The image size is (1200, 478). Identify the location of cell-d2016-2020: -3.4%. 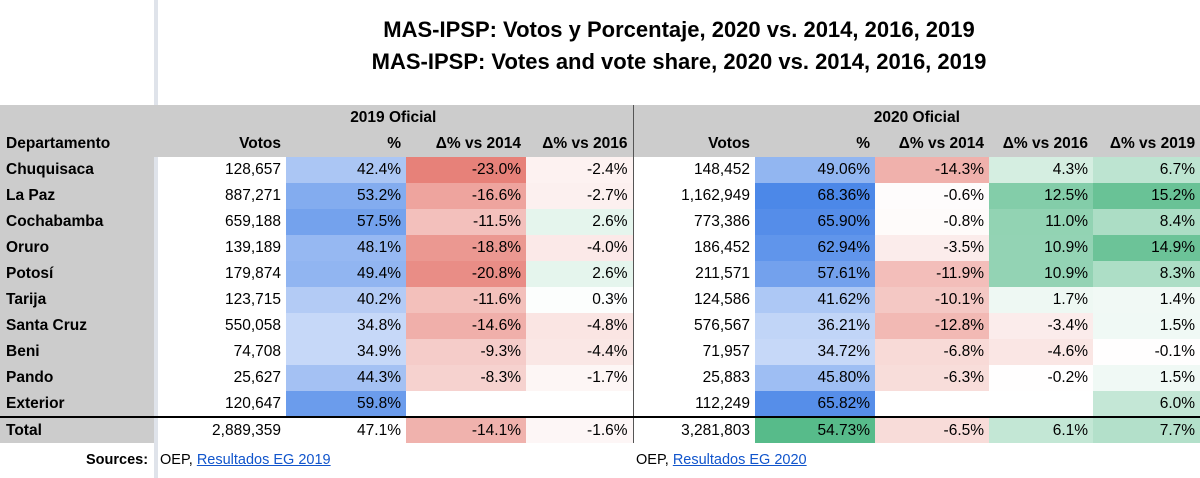
(1041, 326).